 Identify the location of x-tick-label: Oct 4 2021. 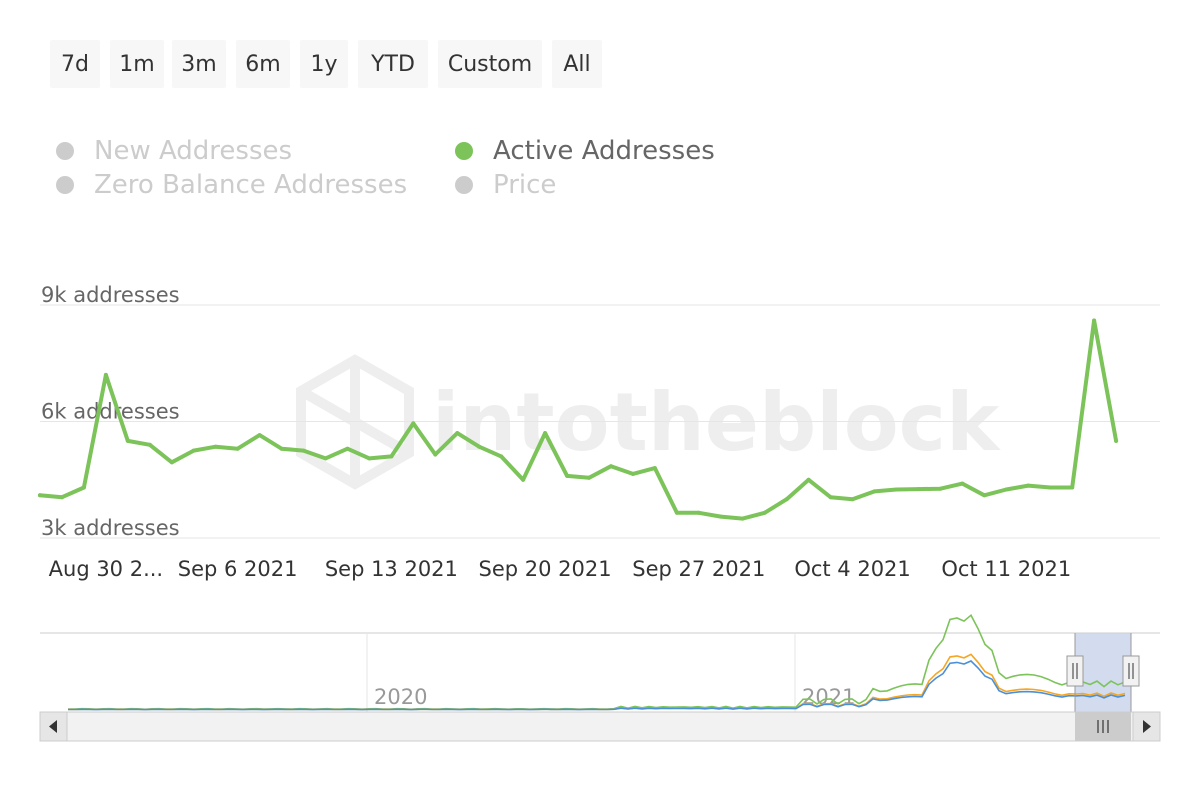
(852, 569).